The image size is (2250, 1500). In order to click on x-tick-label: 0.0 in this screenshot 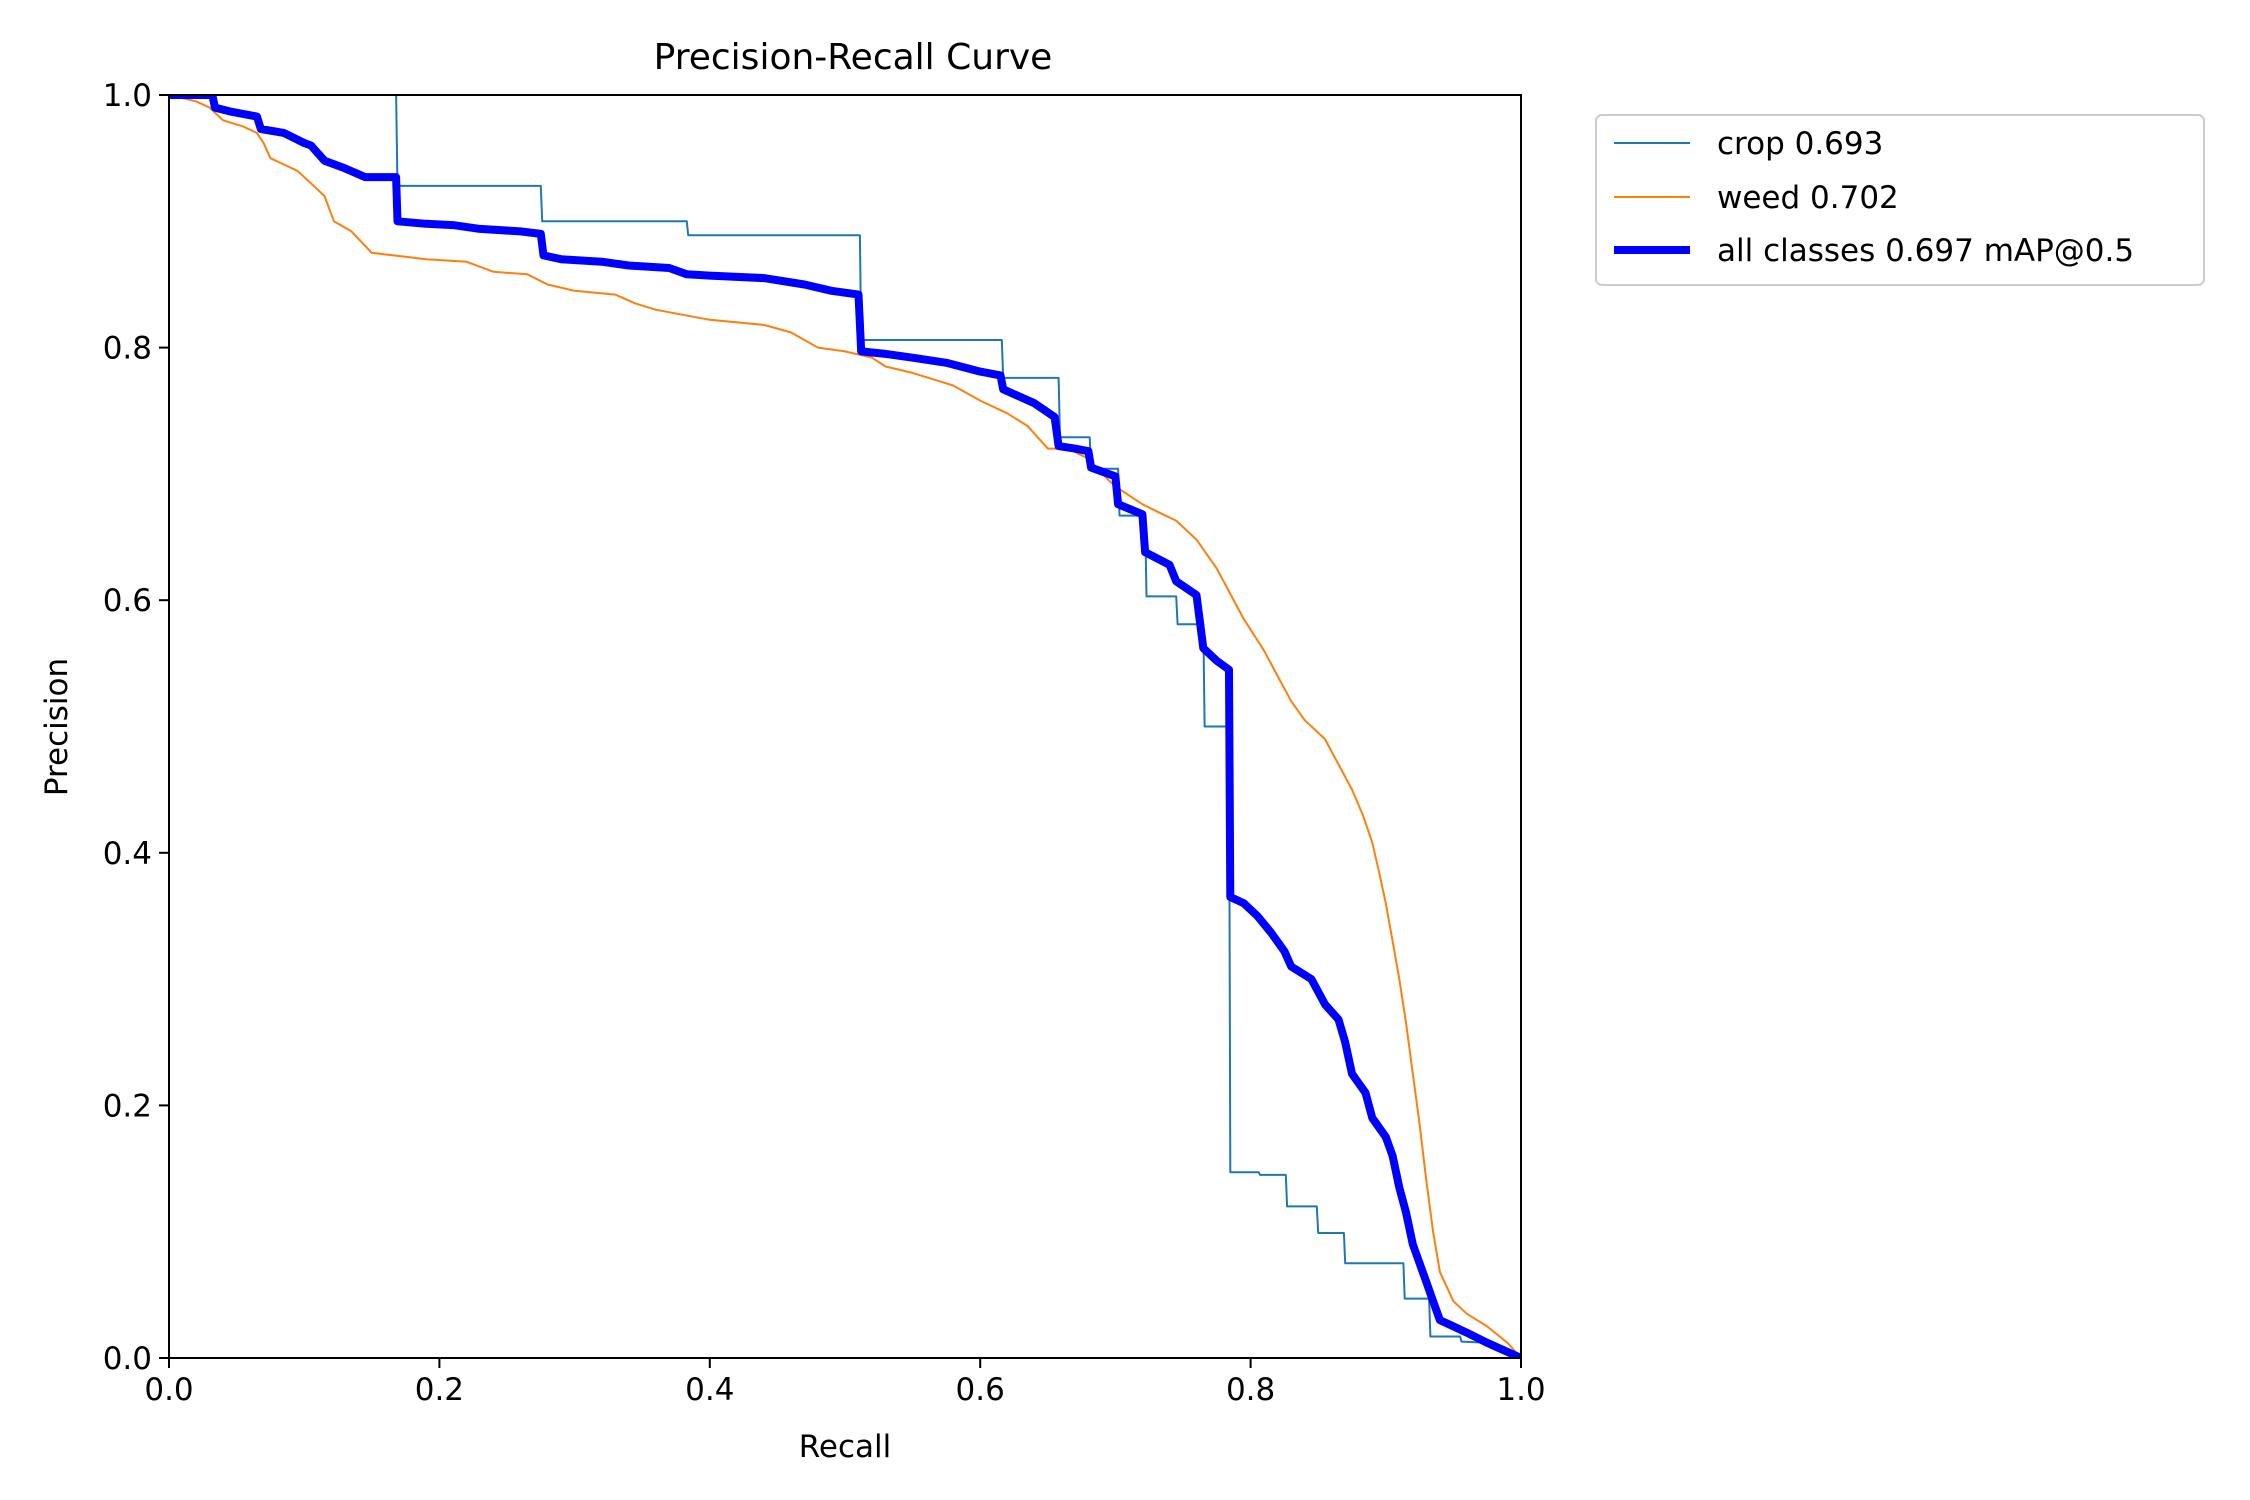, I will do `click(168, 1390)`.